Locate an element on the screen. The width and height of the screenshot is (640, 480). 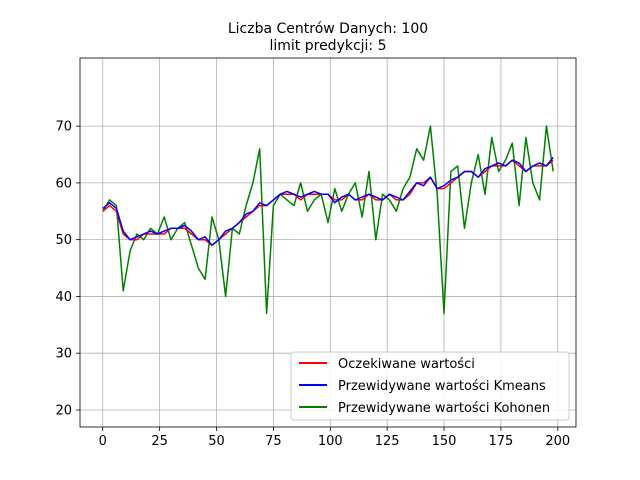
x-tick-label: 50 is located at coordinates (216, 441).